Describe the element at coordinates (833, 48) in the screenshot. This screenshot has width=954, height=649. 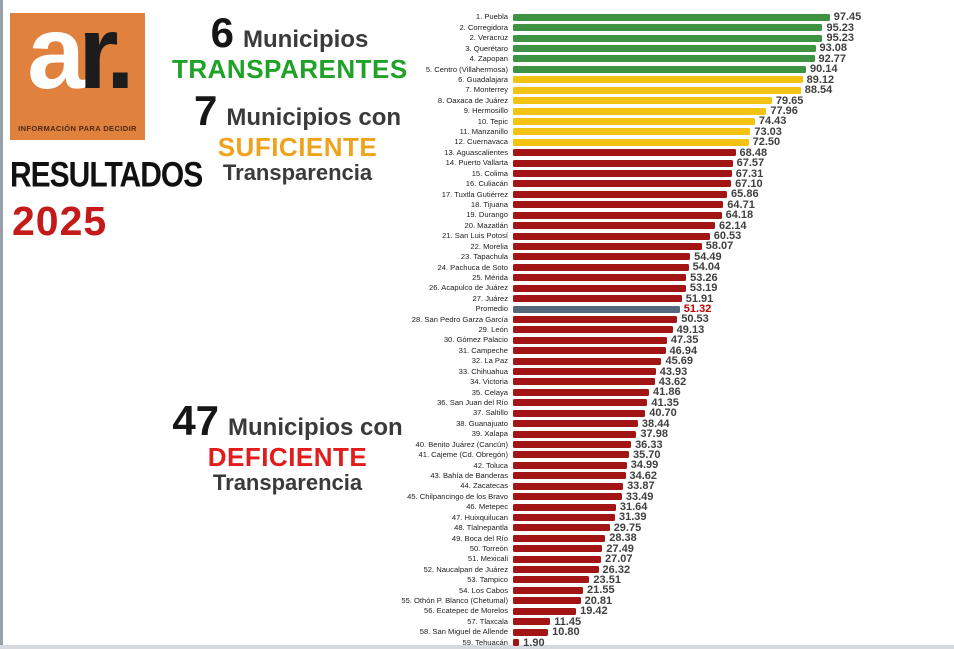
I see `chart-row-value: 93.08` at that location.